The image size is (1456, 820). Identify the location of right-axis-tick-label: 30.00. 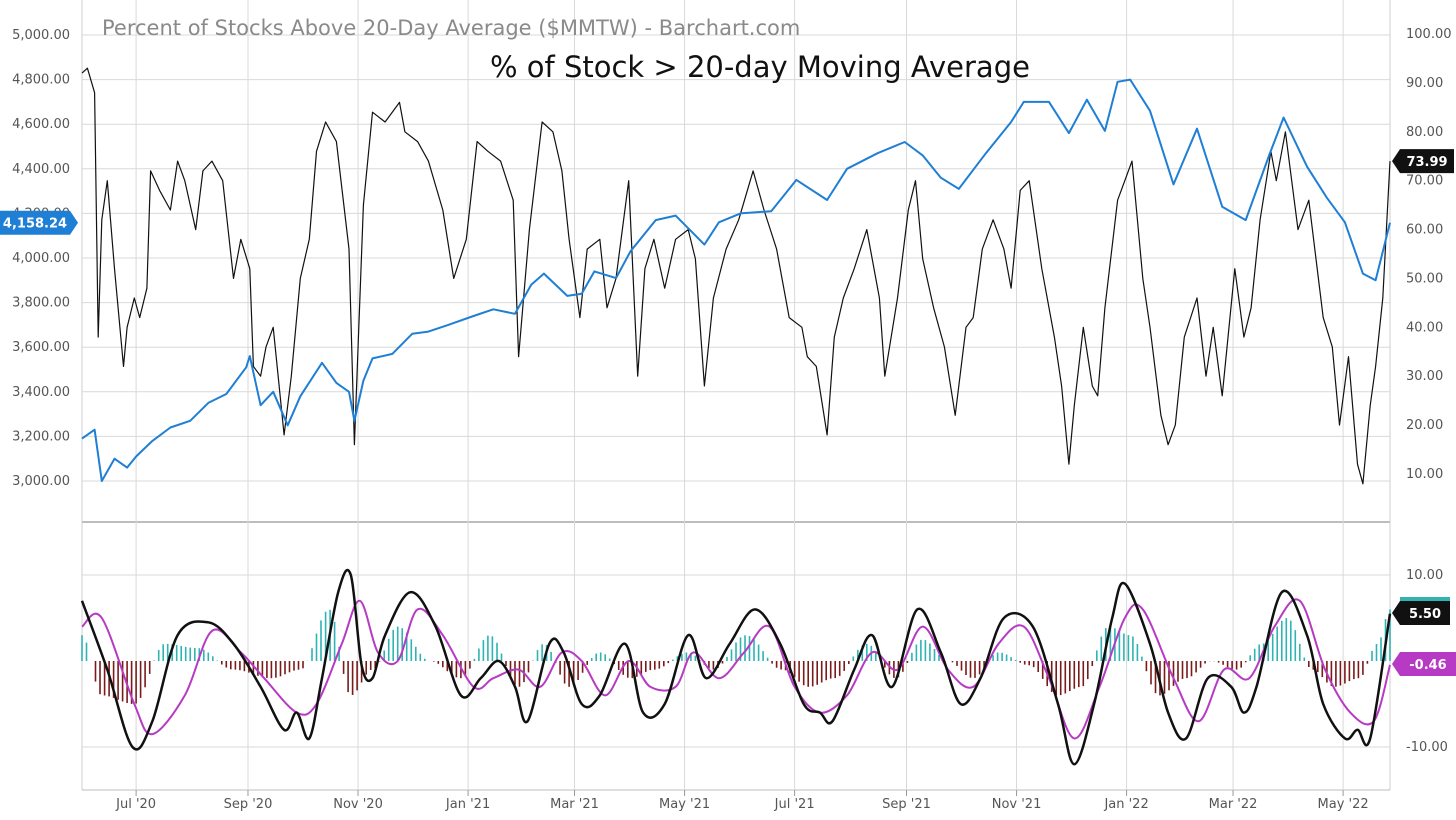
(1424, 376).